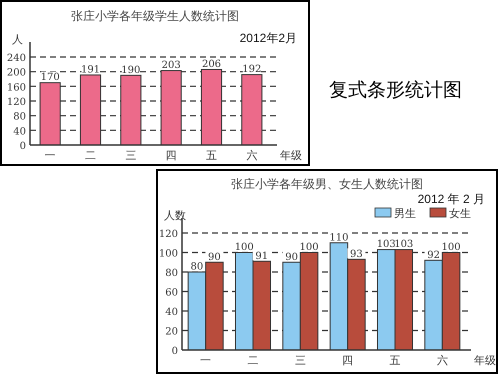 The height and width of the screenshot is (375, 500). Describe the element at coordinates (433, 255) in the screenshot. I see `data-label: 92` at that location.